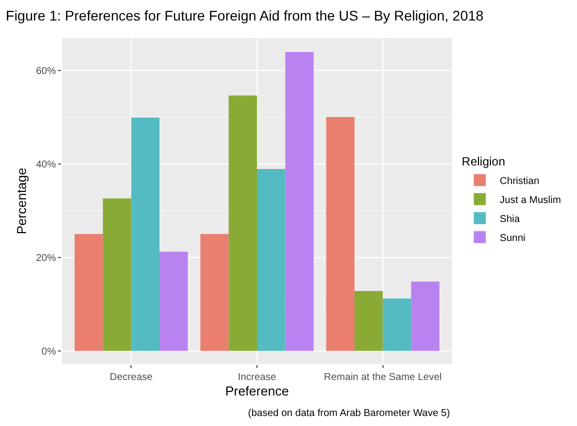  Describe the element at coordinates (46, 71) in the screenshot. I see `y-tick-label: 60%` at that location.